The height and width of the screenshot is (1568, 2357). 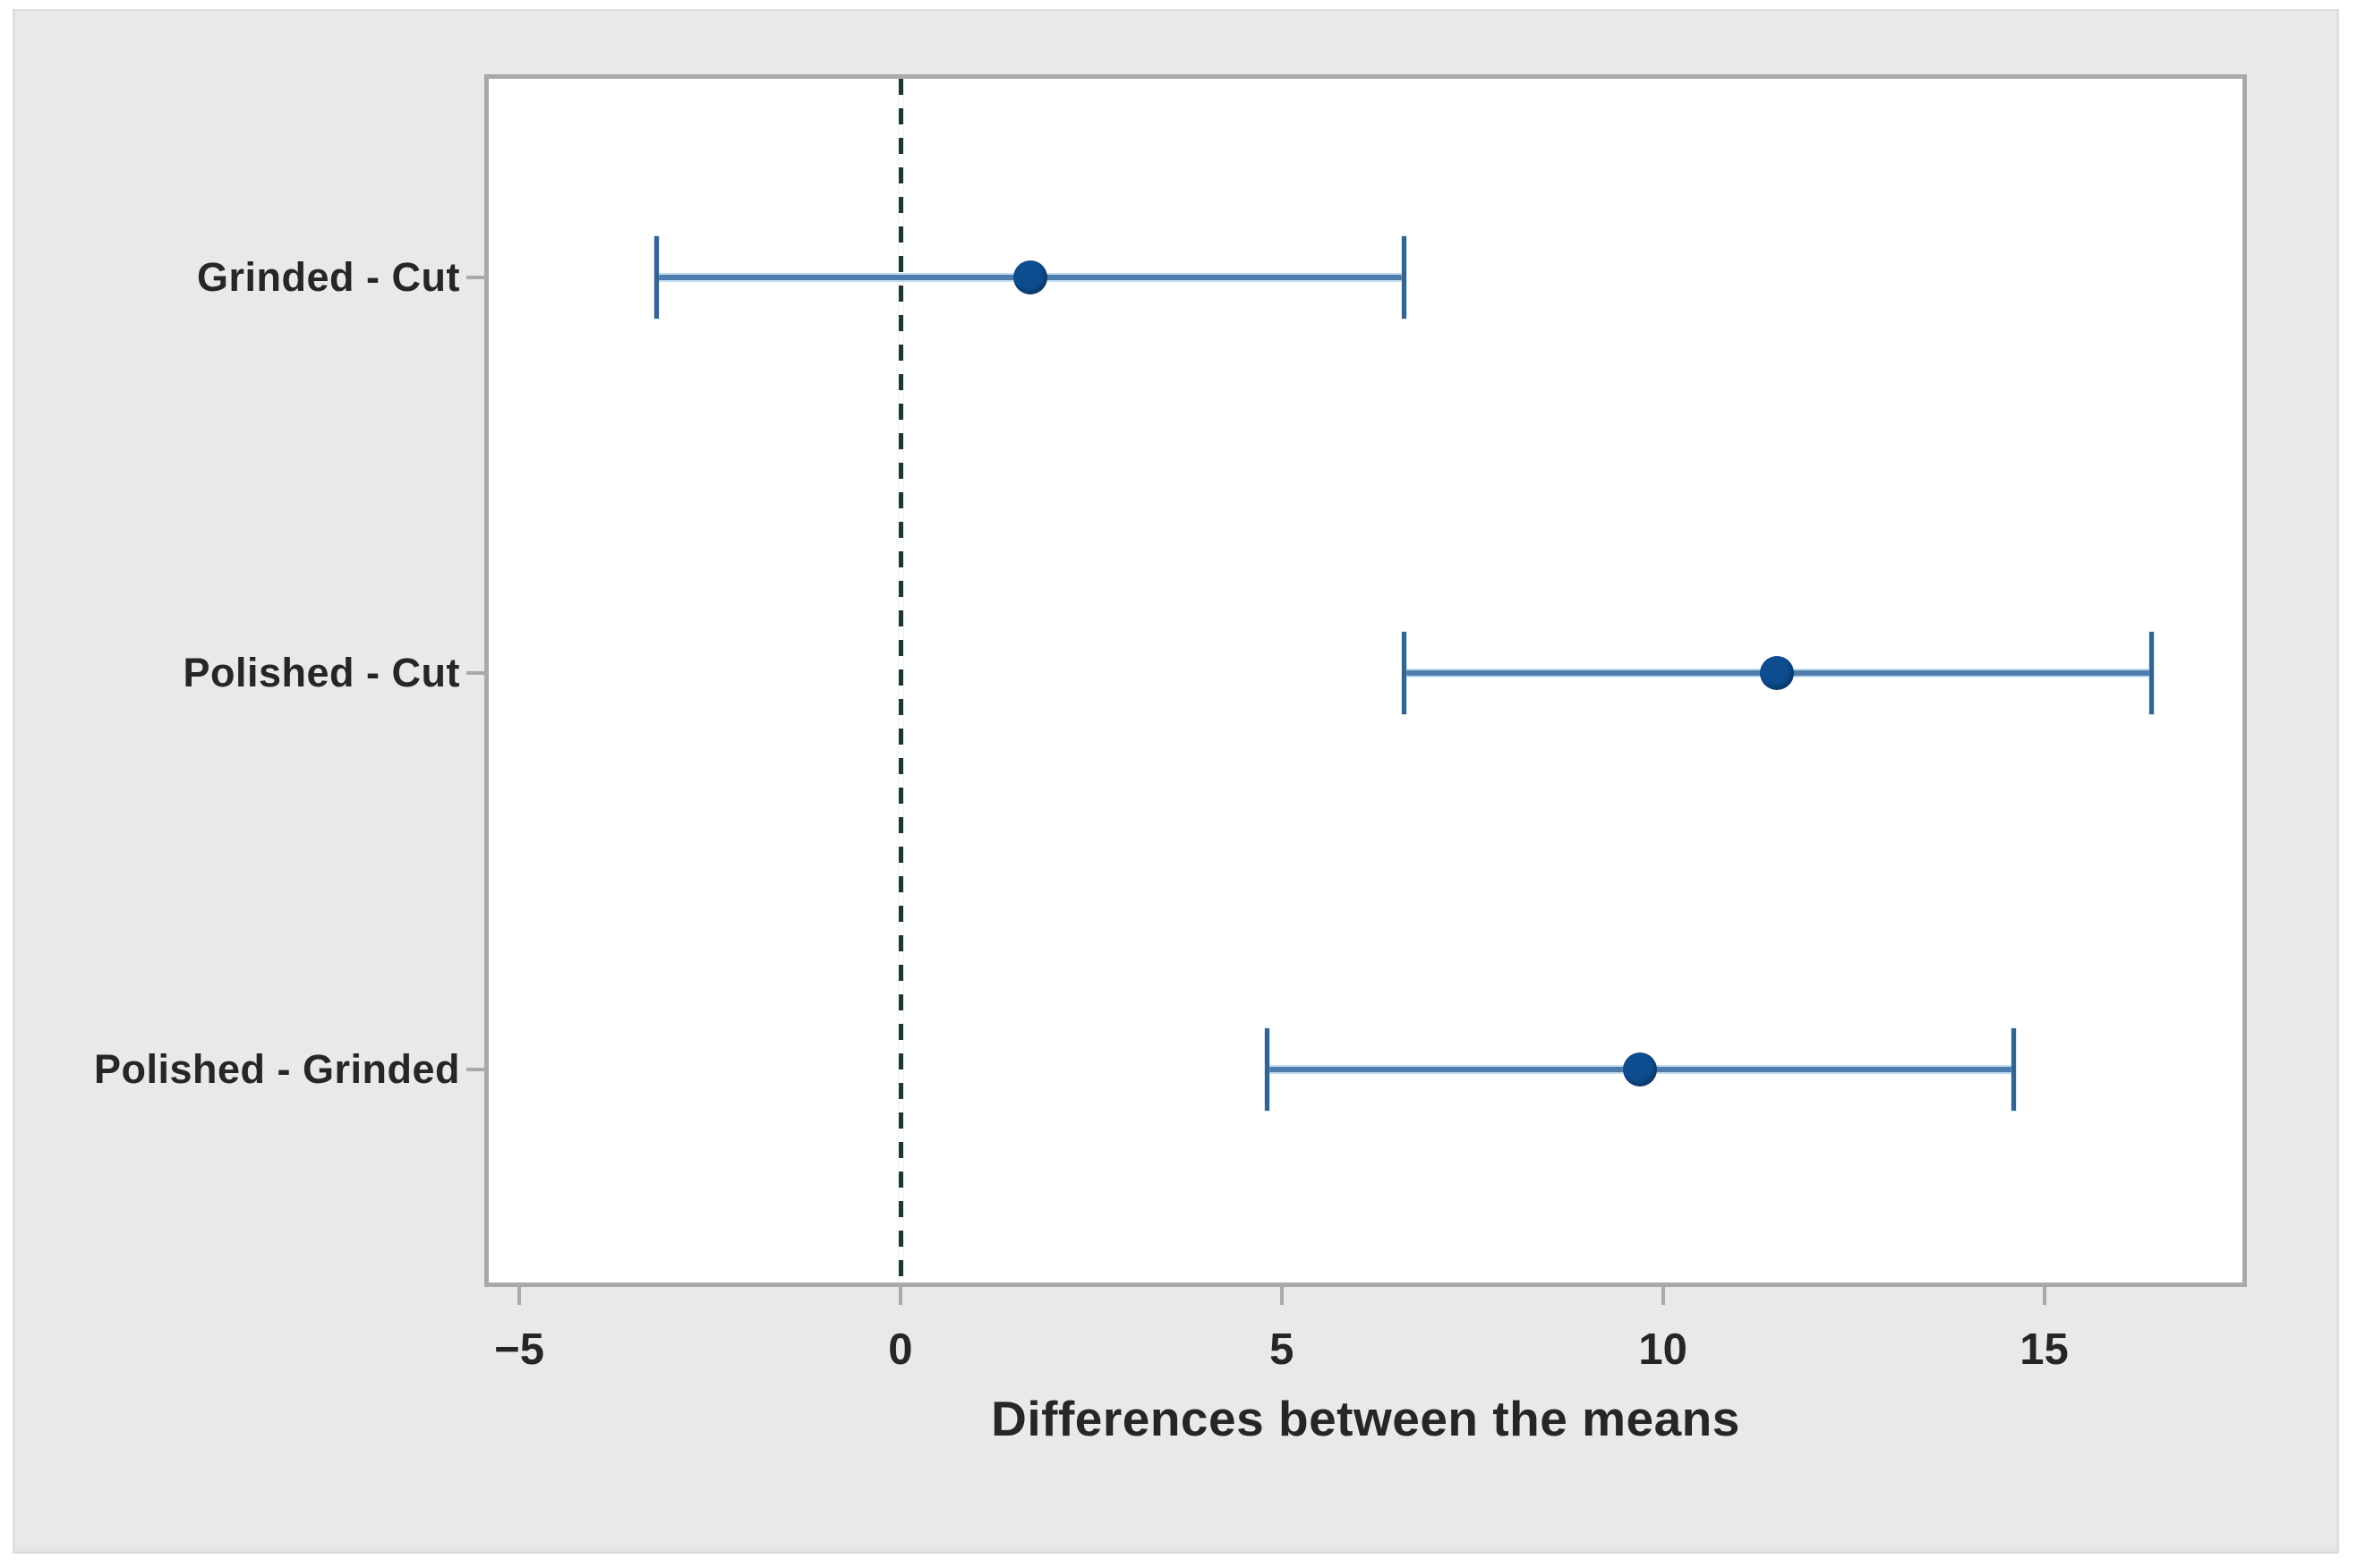 What do you see at coordinates (900, 1349) in the screenshot?
I see `x-tick-label: 0` at bounding box center [900, 1349].